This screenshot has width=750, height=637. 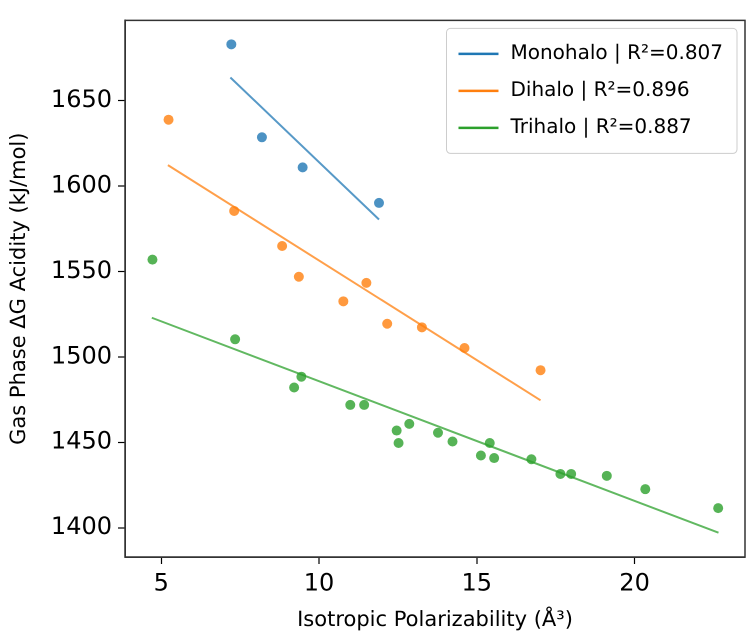 I want to click on legend-label: Dihalo | R²=0.896, so click(x=600, y=89).